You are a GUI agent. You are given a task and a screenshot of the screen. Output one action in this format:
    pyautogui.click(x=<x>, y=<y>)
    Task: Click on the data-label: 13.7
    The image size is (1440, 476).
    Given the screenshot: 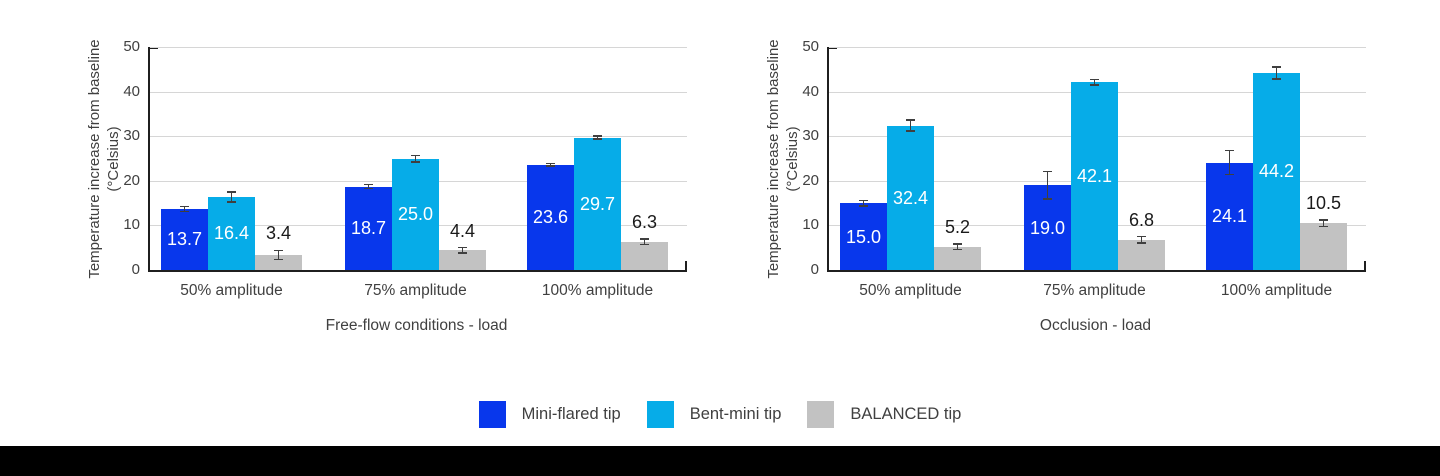 What is the action you would take?
    pyautogui.click(x=184, y=239)
    